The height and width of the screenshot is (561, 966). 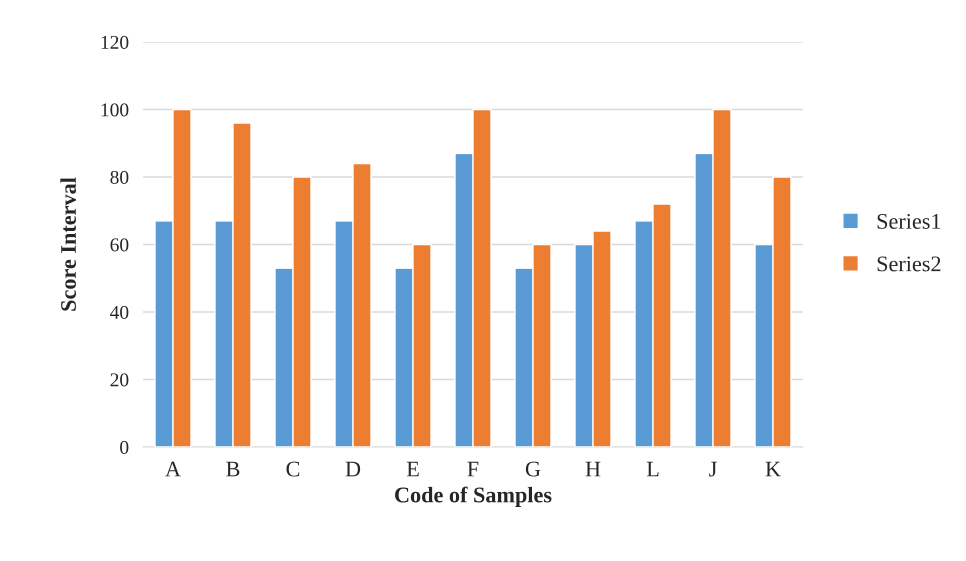 I want to click on y-tick-label: 40, so click(x=119, y=312).